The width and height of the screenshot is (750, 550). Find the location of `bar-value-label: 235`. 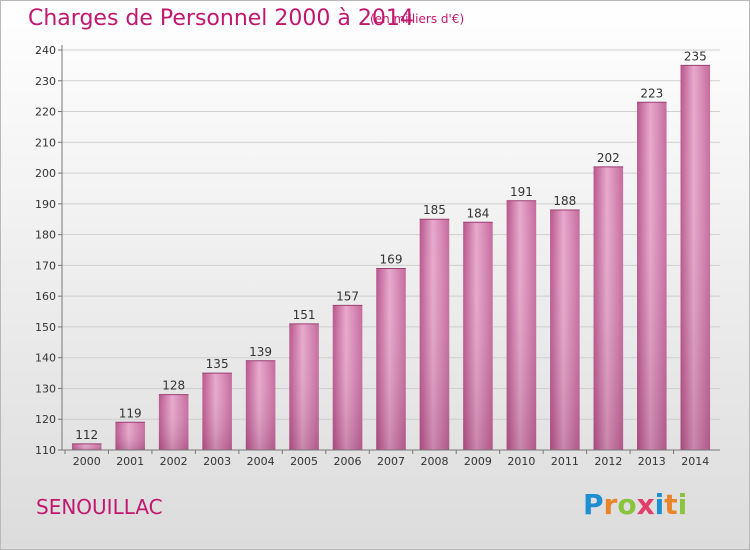

bar-value-label: 235 is located at coordinates (695, 56).